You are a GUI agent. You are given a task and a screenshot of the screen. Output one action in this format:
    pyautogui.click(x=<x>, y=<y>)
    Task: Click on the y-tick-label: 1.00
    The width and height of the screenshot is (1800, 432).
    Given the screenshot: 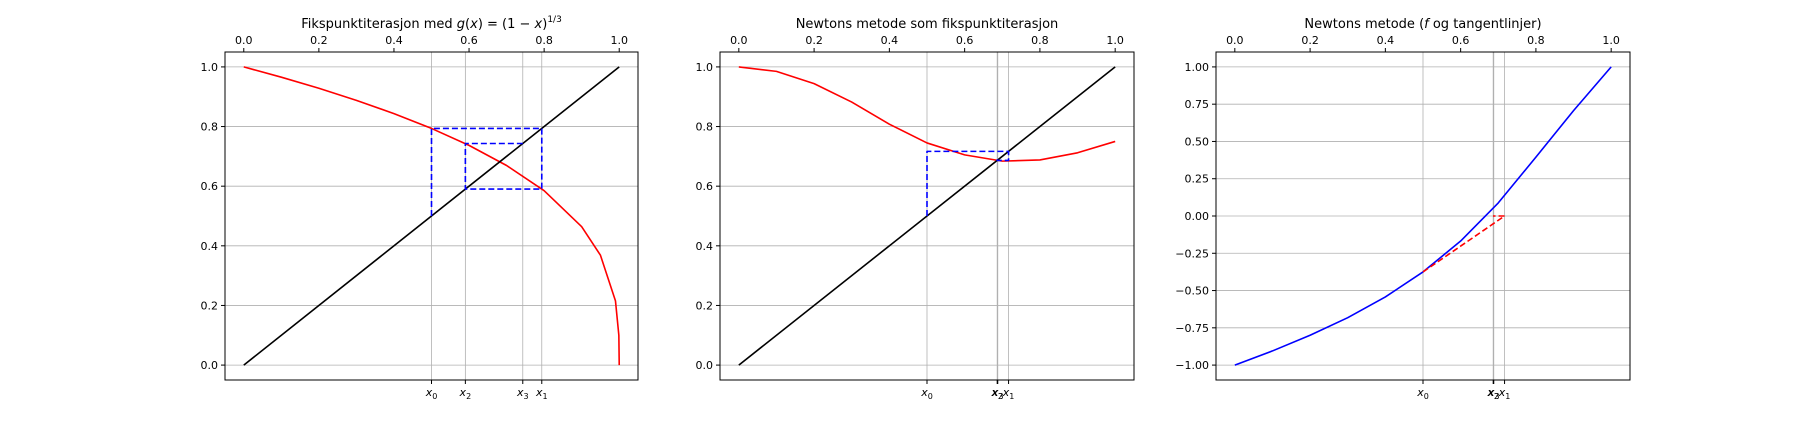 What is the action you would take?
    pyautogui.click(x=1197, y=67)
    